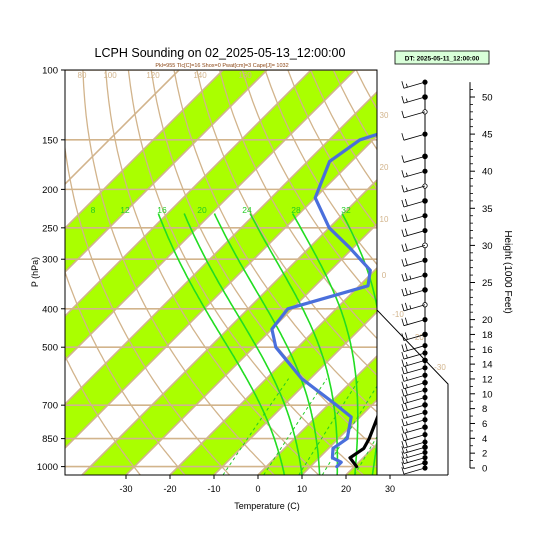  Describe the element at coordinates (50, 190) in the screenshot. I see `p-tick-label: 200` at that location.